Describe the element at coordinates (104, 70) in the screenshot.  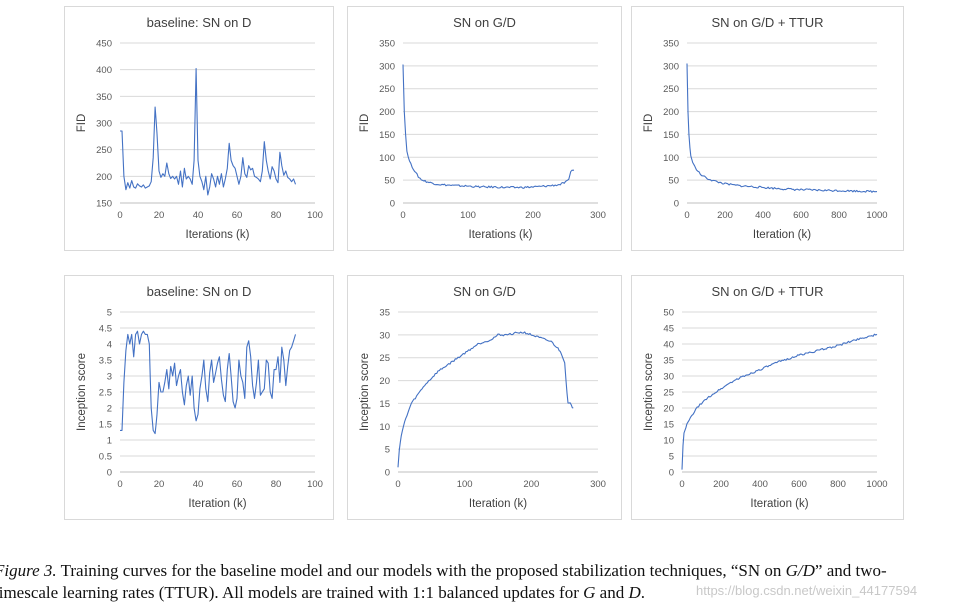
I see `y-tick-label: 400` at that location.